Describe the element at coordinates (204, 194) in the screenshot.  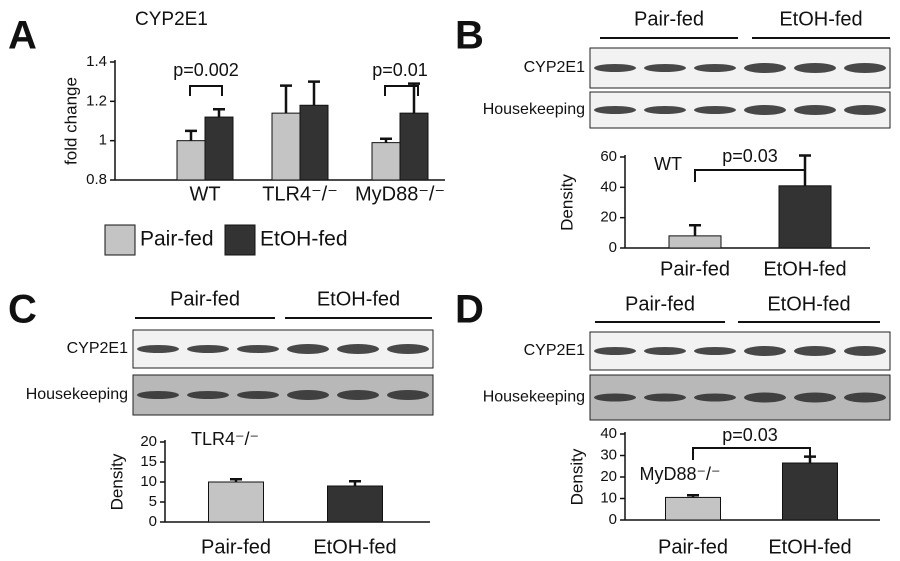
I see `x-tick-label: WT` at that location.